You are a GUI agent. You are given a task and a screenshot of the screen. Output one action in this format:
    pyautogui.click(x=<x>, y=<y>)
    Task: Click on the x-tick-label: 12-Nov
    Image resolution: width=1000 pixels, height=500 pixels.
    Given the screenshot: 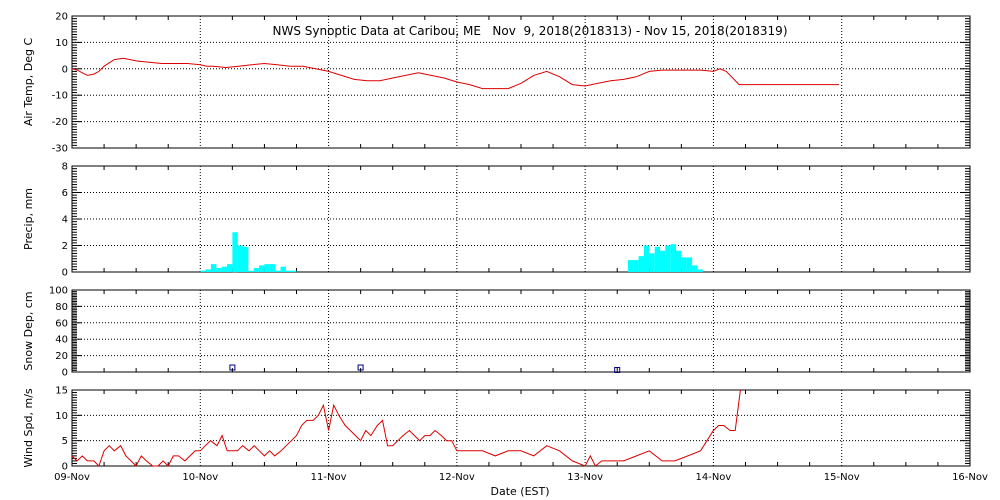 What is the action you would take?
    pyautogui.click(x=457, y=477)
    